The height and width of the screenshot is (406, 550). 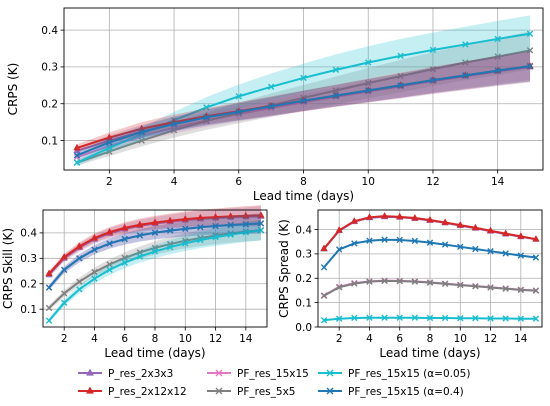 What do you see at coordinates (155, 339) in the screenshot?
I see `x-tick-label: 8` at bounding box center [155, 339].